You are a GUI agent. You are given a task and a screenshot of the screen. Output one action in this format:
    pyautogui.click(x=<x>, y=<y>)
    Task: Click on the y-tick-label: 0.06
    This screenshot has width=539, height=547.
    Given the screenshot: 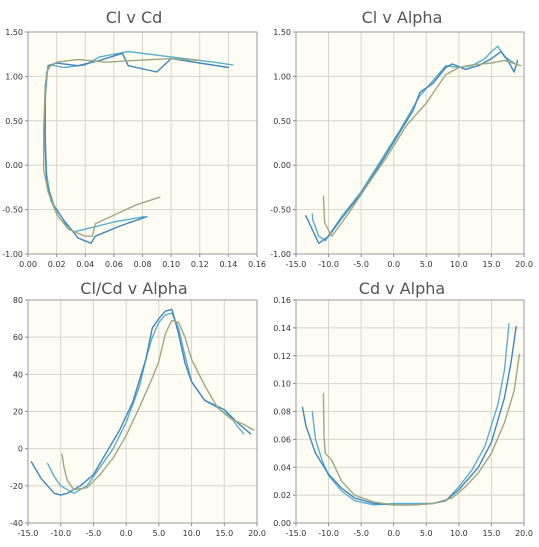 What is the action you would take?
    pyautogui.click(x=282, y=439)
    